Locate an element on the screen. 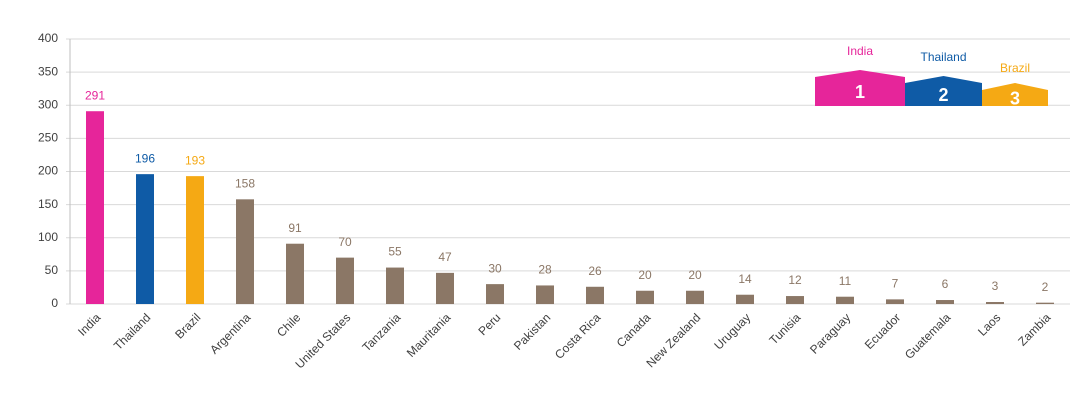 The image size is (1080, 413). value-label: 12 is located at coordinates (795, 280).